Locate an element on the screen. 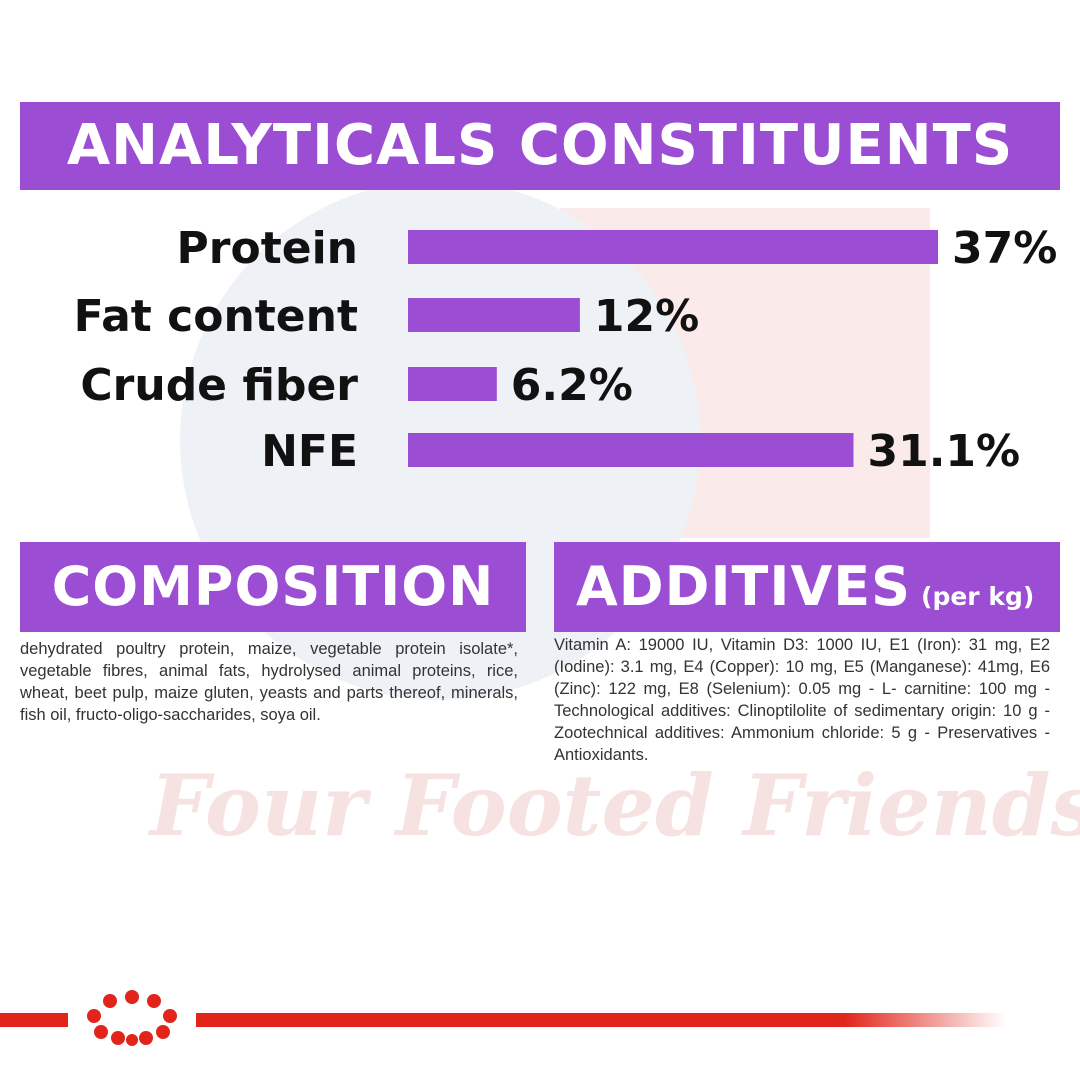 The width and height of the screenshot is (1080, 1080). bar-fat-content is located at coordinates (494, 315).